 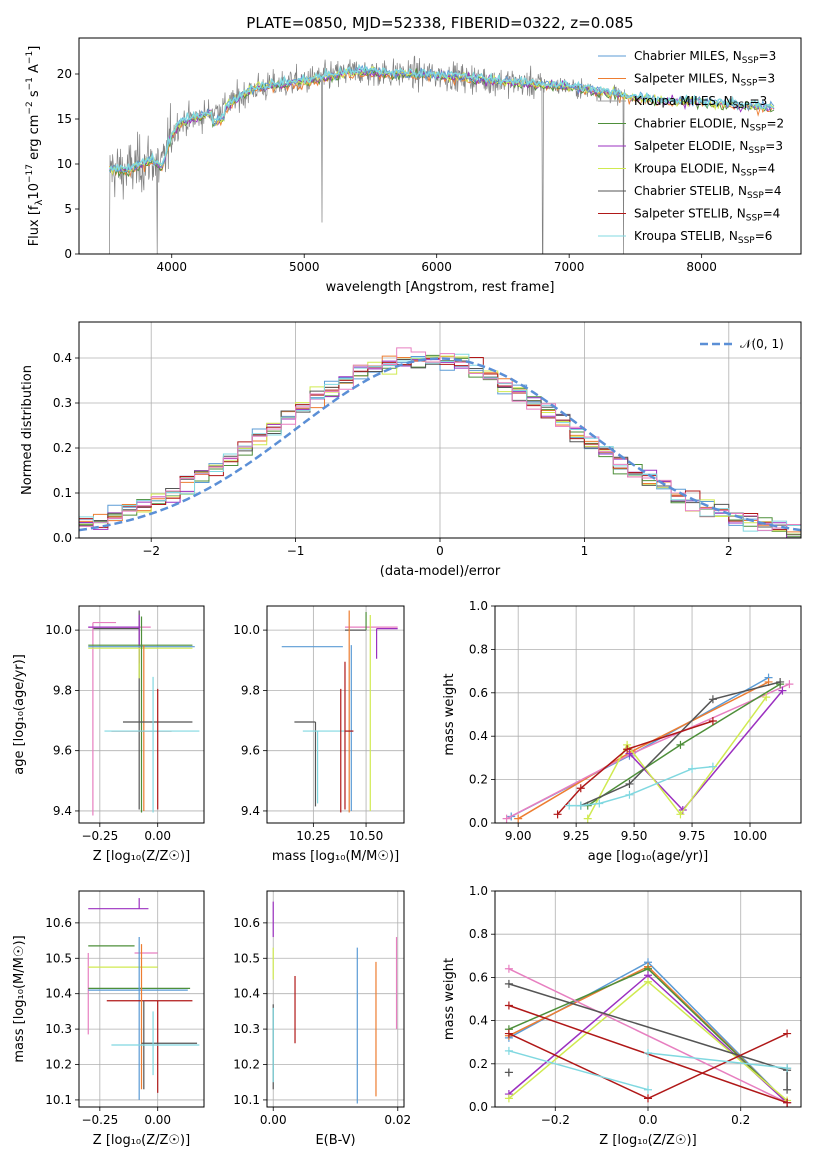 I want to click on x-axis-label: (data-model)/error, so click(x=440, y=571).